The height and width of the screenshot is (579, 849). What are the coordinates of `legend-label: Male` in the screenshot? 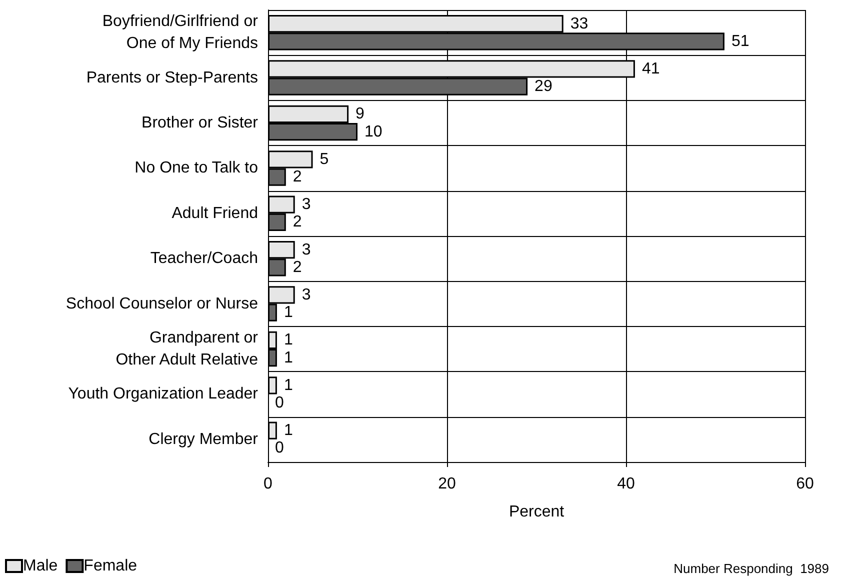 It's located at (40, 566).